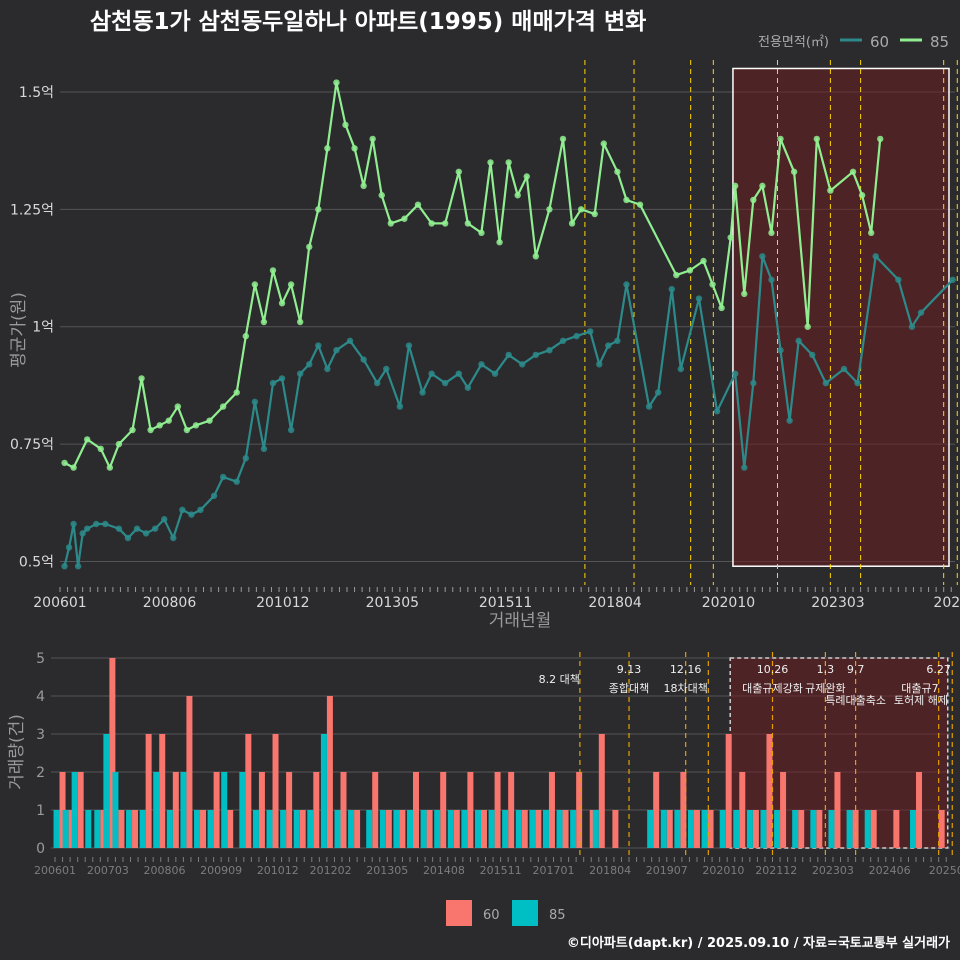 This screenshot has width=960, height=960. I want to click on bottom-x-tick-label: 202010, so click(723, 870).